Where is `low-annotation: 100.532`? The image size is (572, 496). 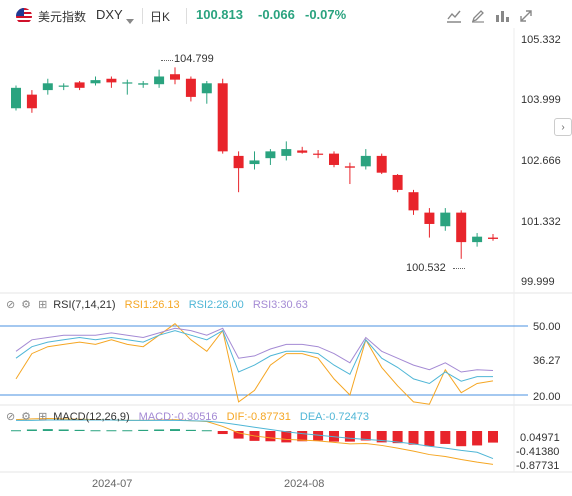
low-annotation: 100.532 is located at coordinates (426, 268).